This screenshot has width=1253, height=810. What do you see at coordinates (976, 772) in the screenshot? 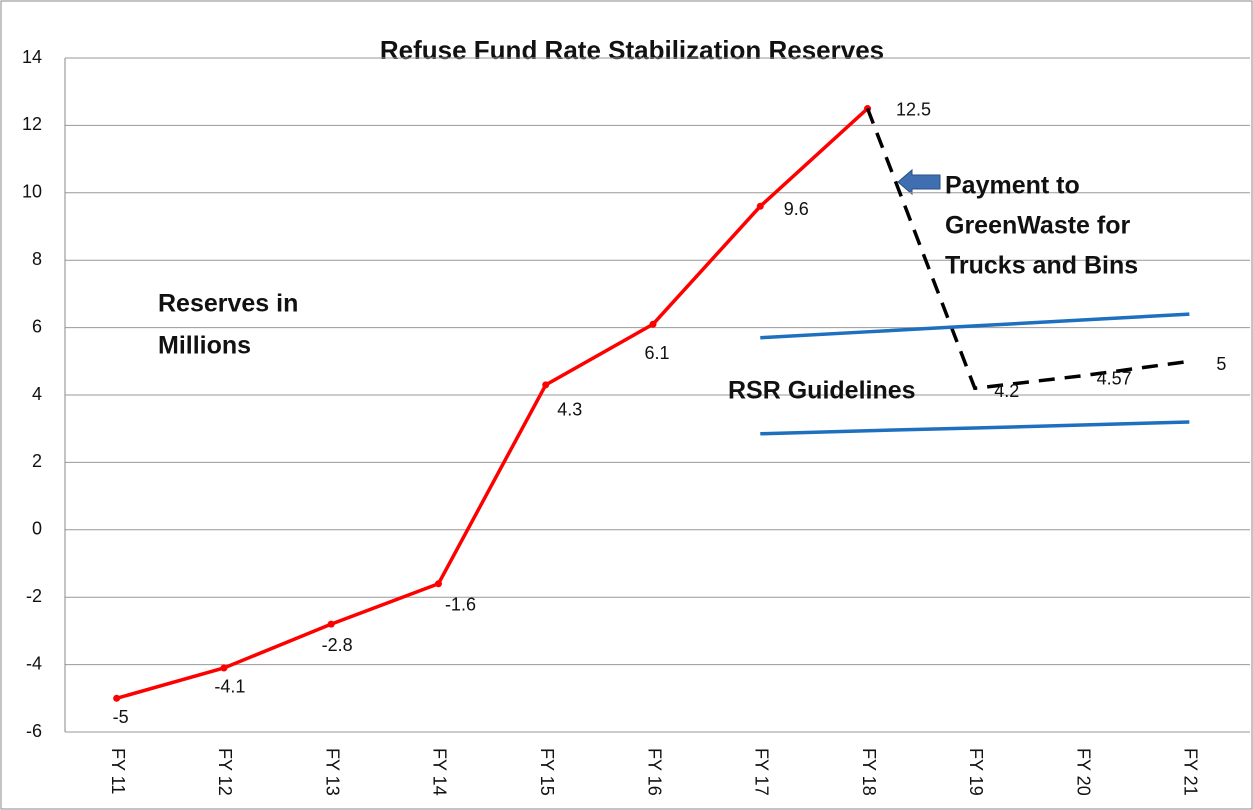
I see `x-tick-label: FY 19` at bounding box center [976, 772].